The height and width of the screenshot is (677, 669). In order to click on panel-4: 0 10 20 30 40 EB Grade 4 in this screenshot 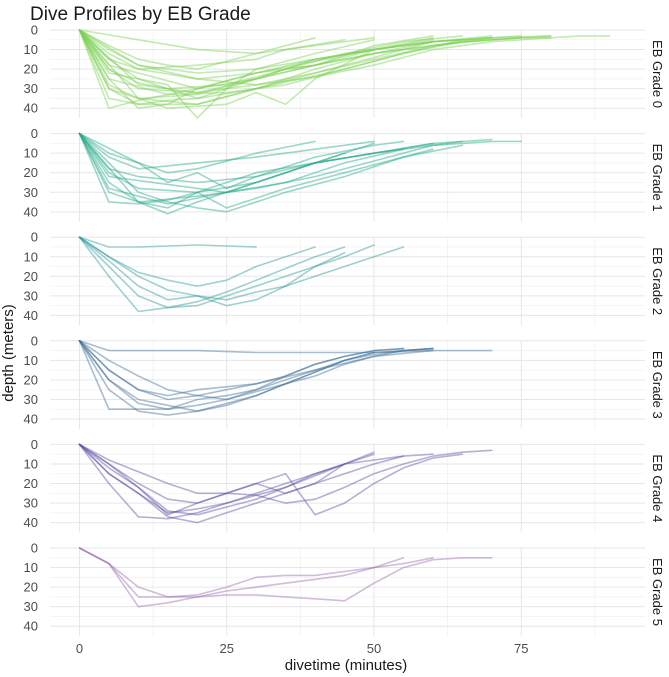, I will do `click(344, 485)`.